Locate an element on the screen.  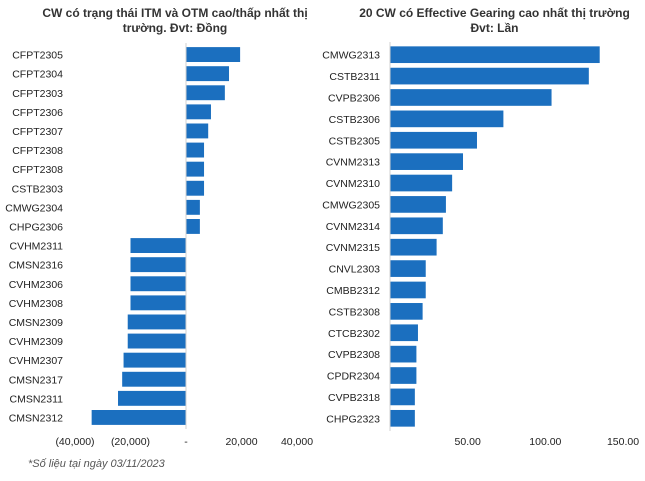
left-category-label: CFPT2305 is located at coordinates (37, 56).